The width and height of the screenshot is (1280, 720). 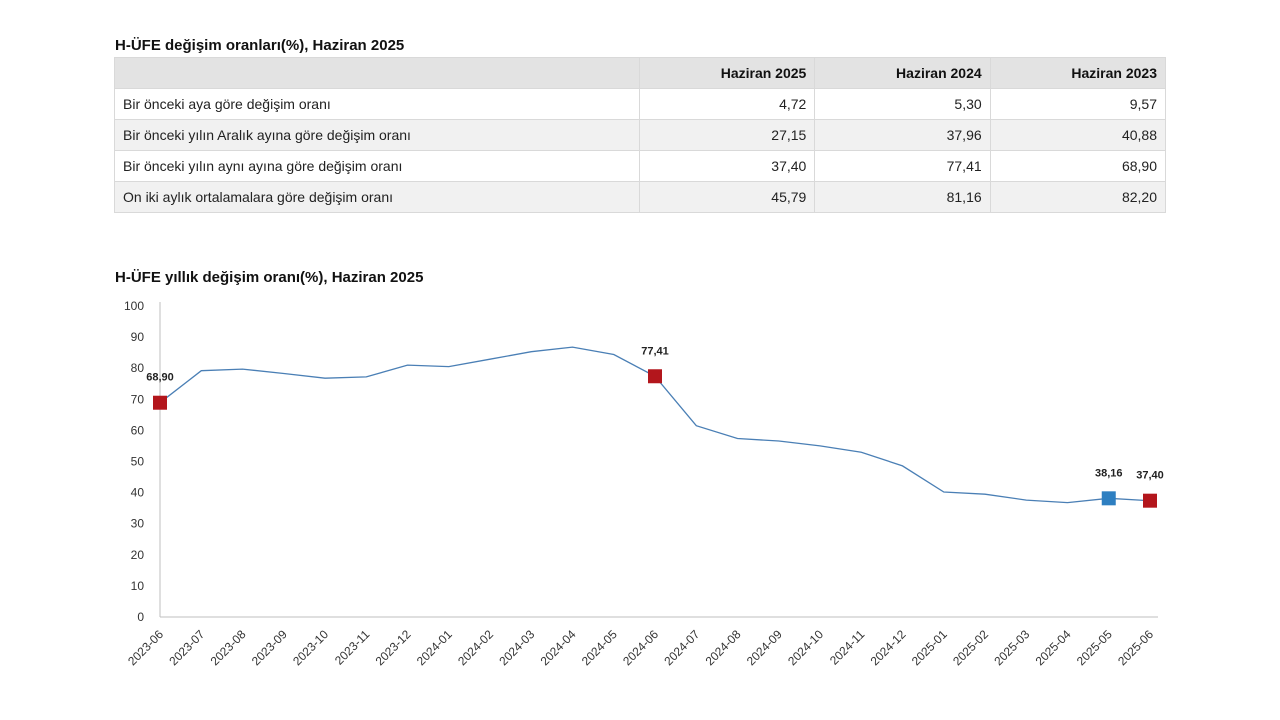 I want to click on x-tick-label: 2024-06, so click(x=640, y=647).